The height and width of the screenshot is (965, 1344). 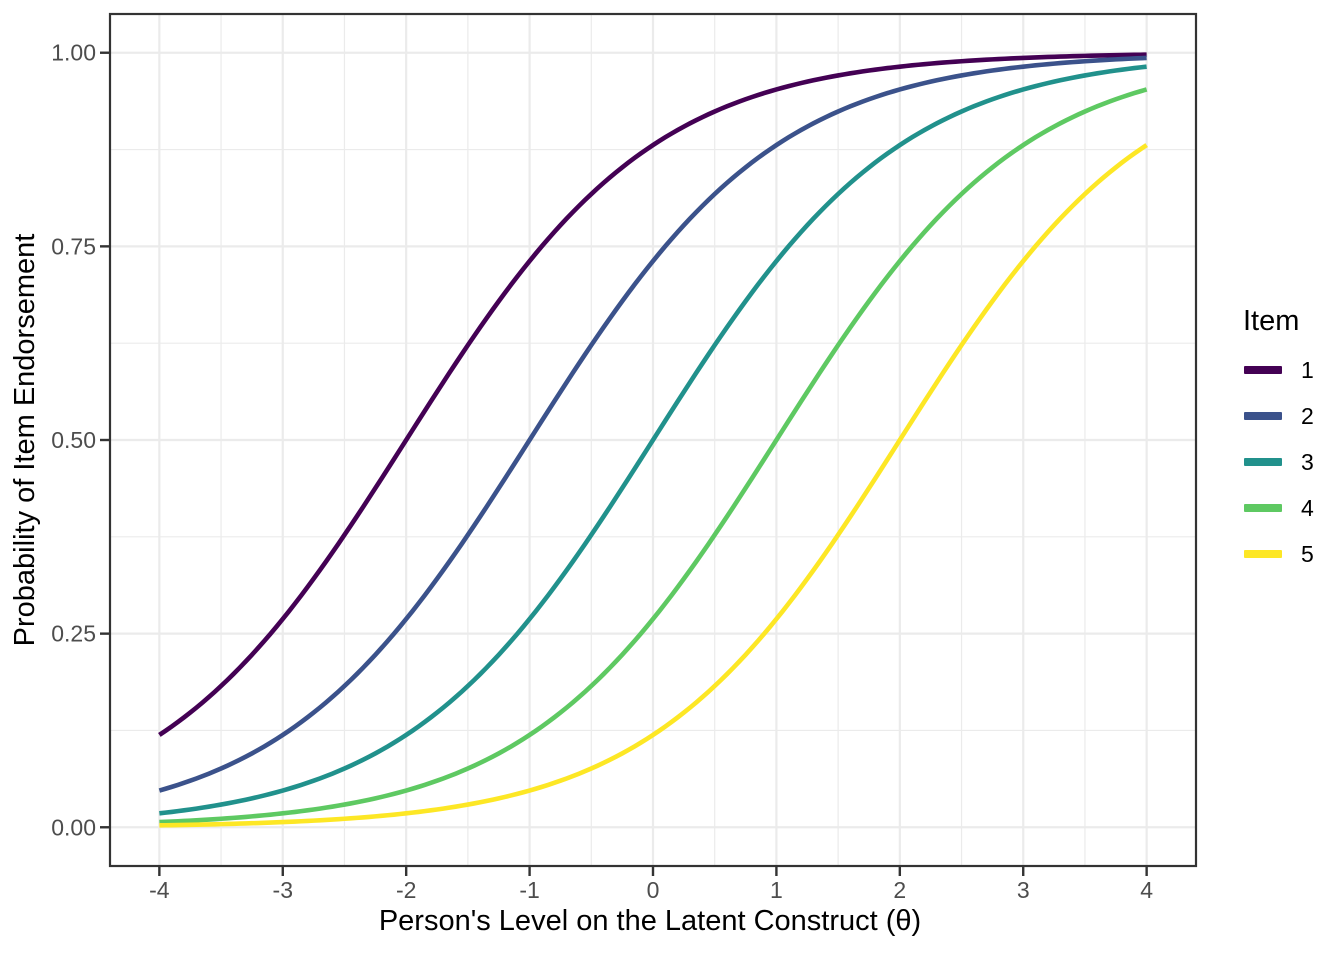 I want to click on y-tick-label: 0.00, so click(x=73, y=827).